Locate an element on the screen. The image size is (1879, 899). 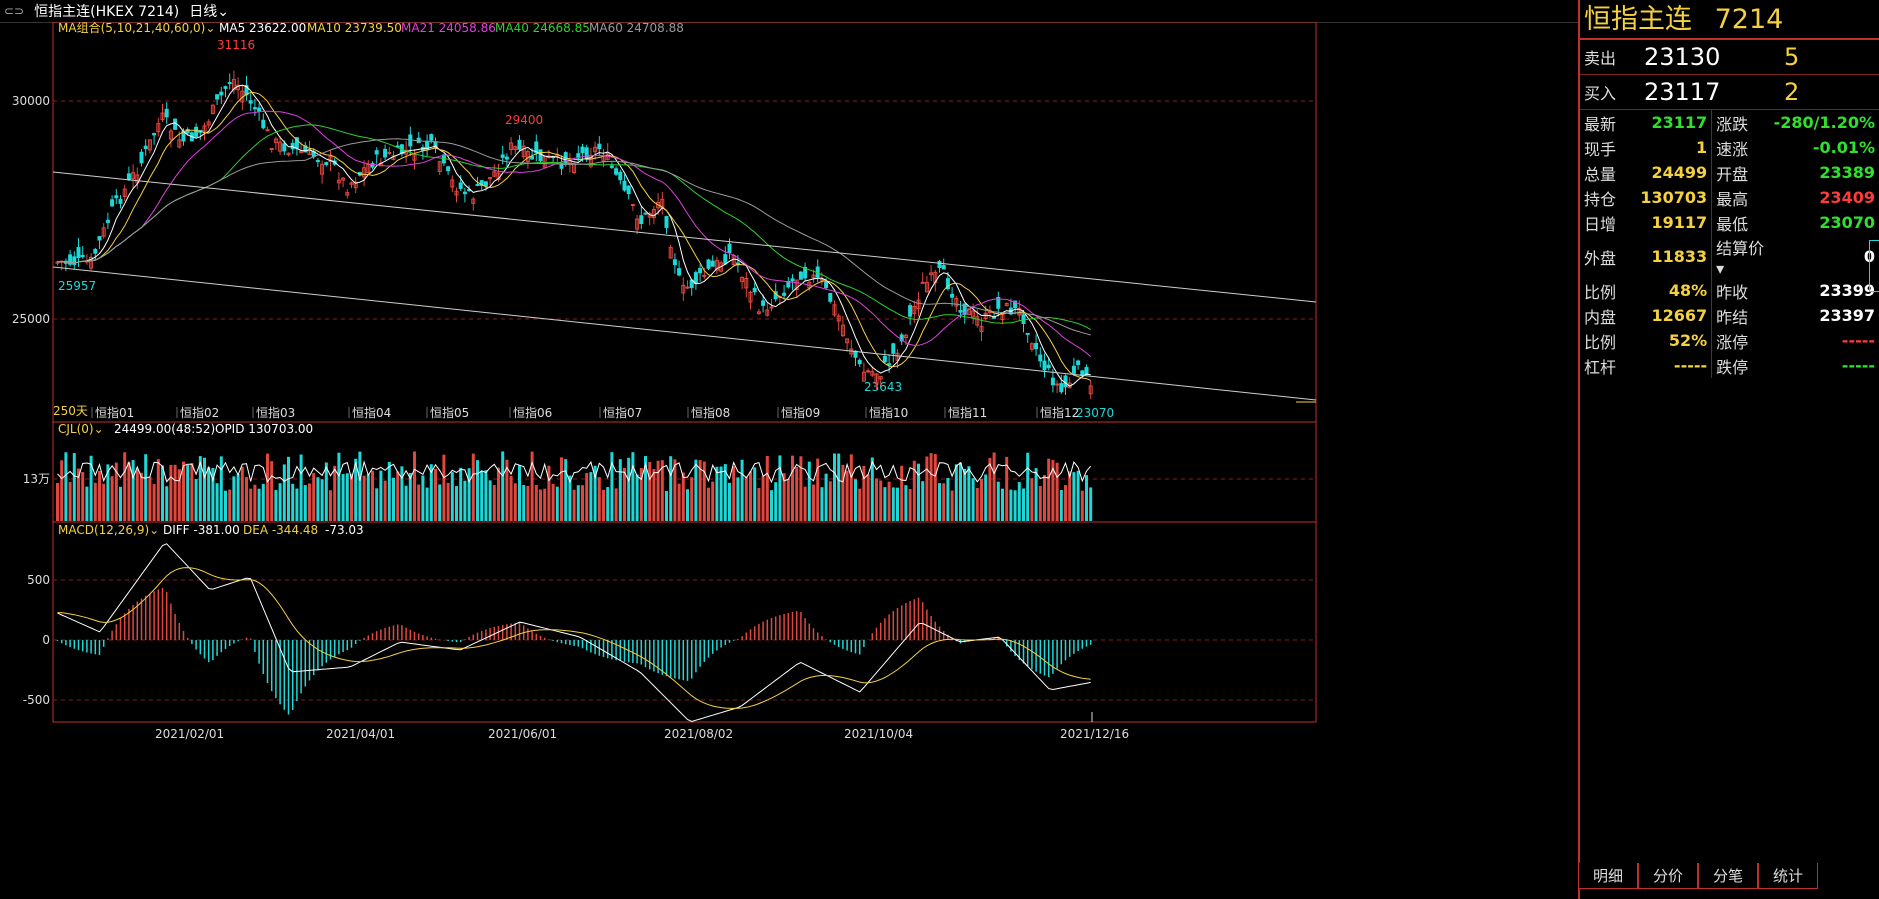
tab-3: 统计 is located at coordinates (1788, 876).